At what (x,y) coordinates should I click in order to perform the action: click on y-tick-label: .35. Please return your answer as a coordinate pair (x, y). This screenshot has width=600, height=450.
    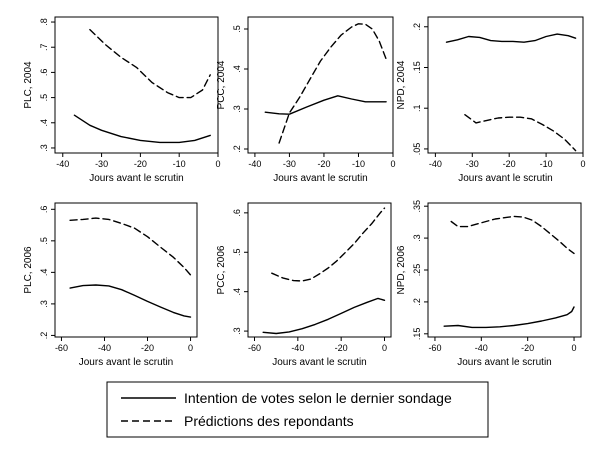
    Looking at the image, I should click on (417, 206).